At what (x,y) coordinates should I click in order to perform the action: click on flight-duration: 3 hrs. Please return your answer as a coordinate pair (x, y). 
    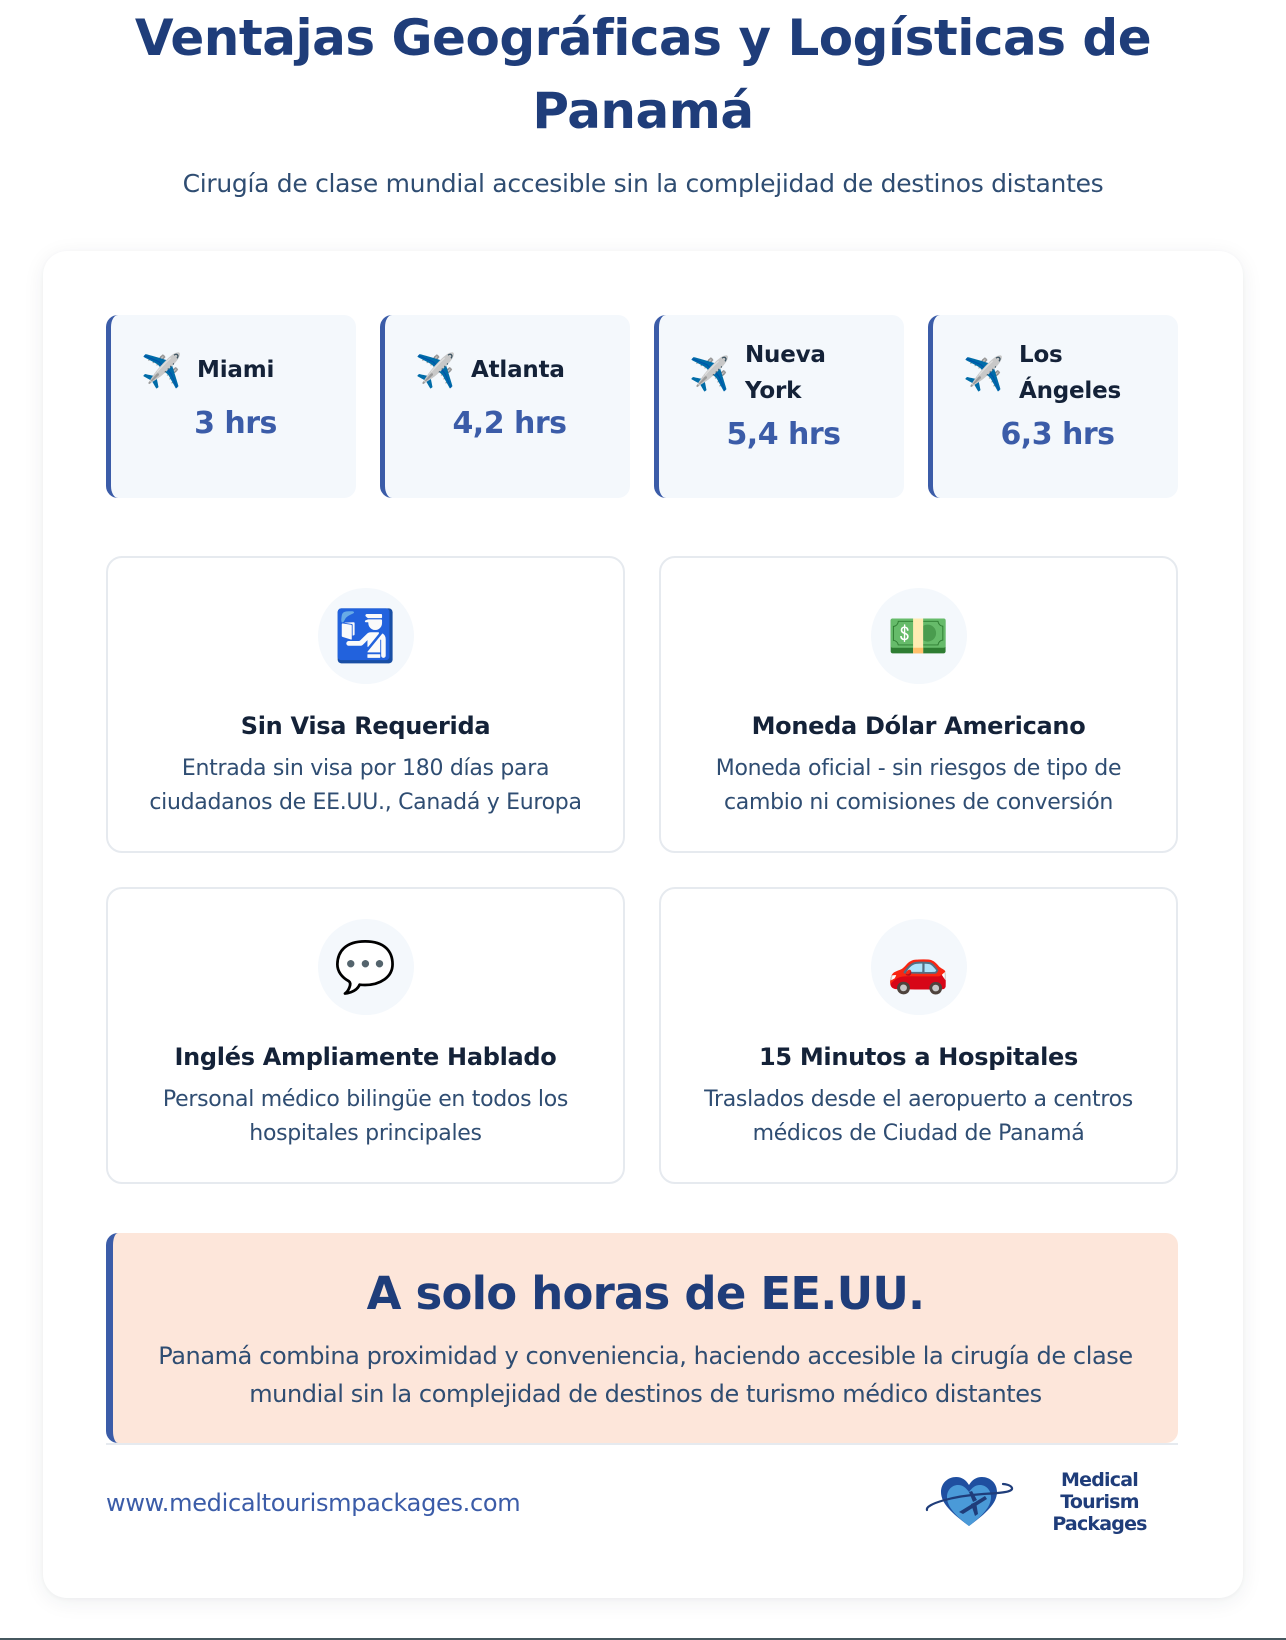
    Looking at the image, I should click on (235, 423).